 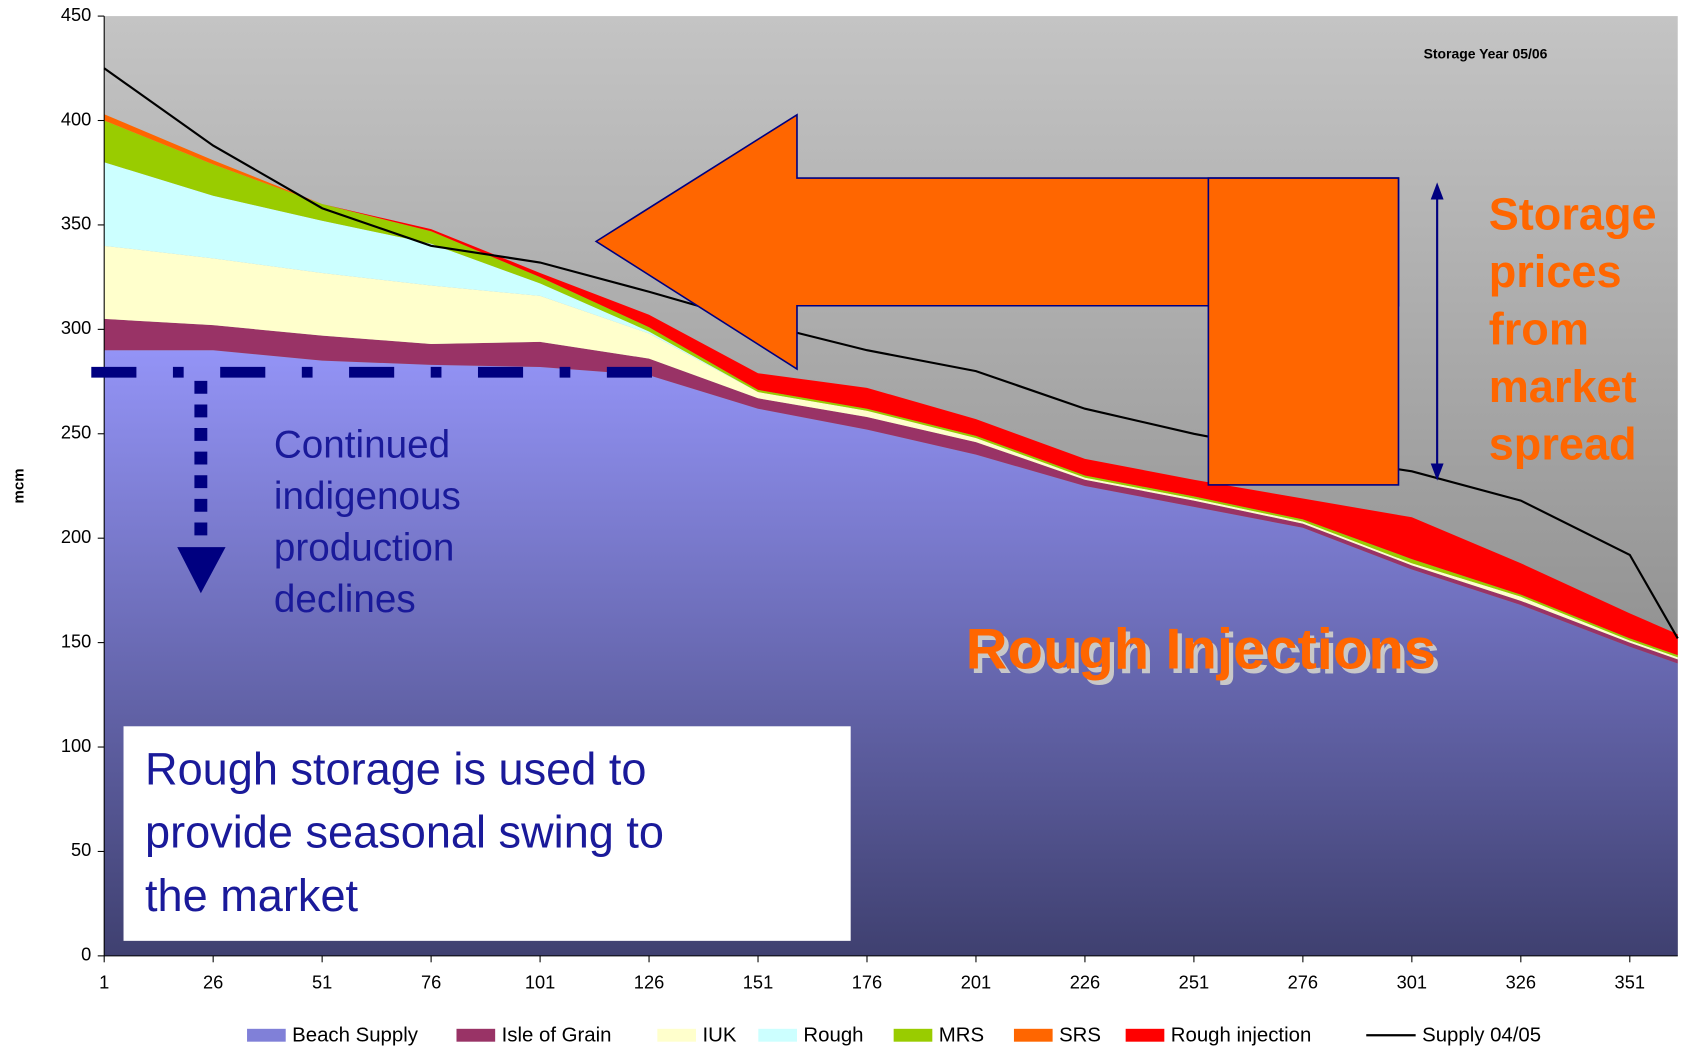 I want to click on x-tick-label: 26, so click(x=213, y=982).